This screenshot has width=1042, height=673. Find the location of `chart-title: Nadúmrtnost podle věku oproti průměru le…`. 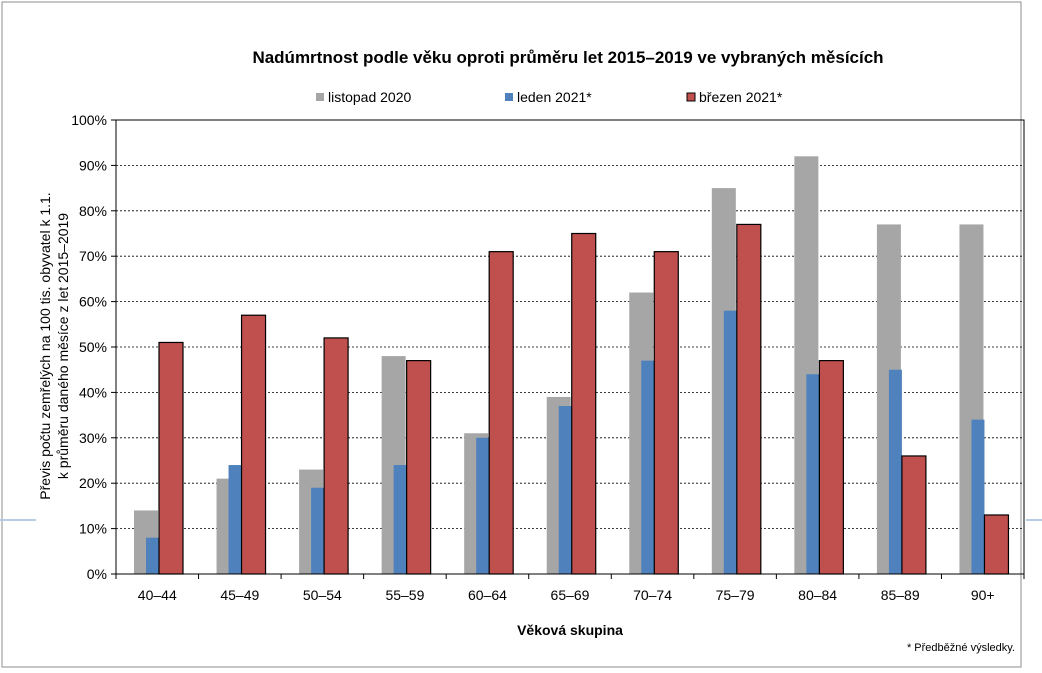

chart-title: Nadúmrtnost podle věku oproti průměru le… is located at coordinates (567, 57).